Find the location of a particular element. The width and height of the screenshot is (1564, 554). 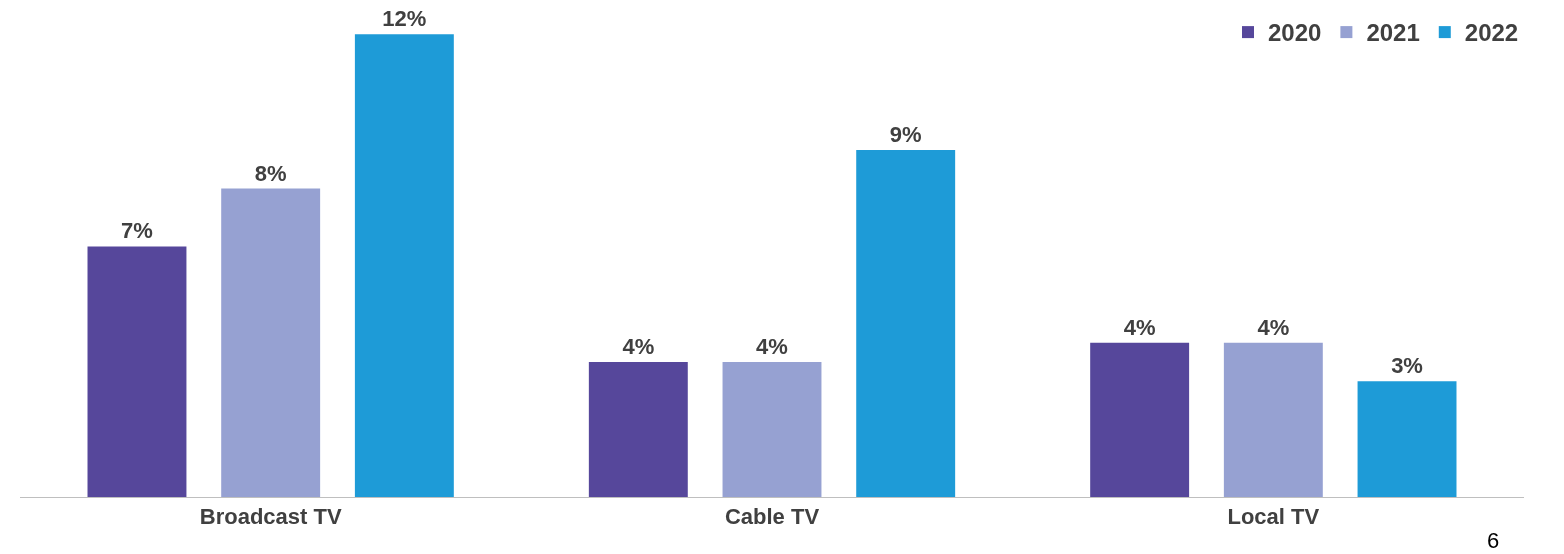

legend-label: 2020 is located at coordinates (1295, 33).